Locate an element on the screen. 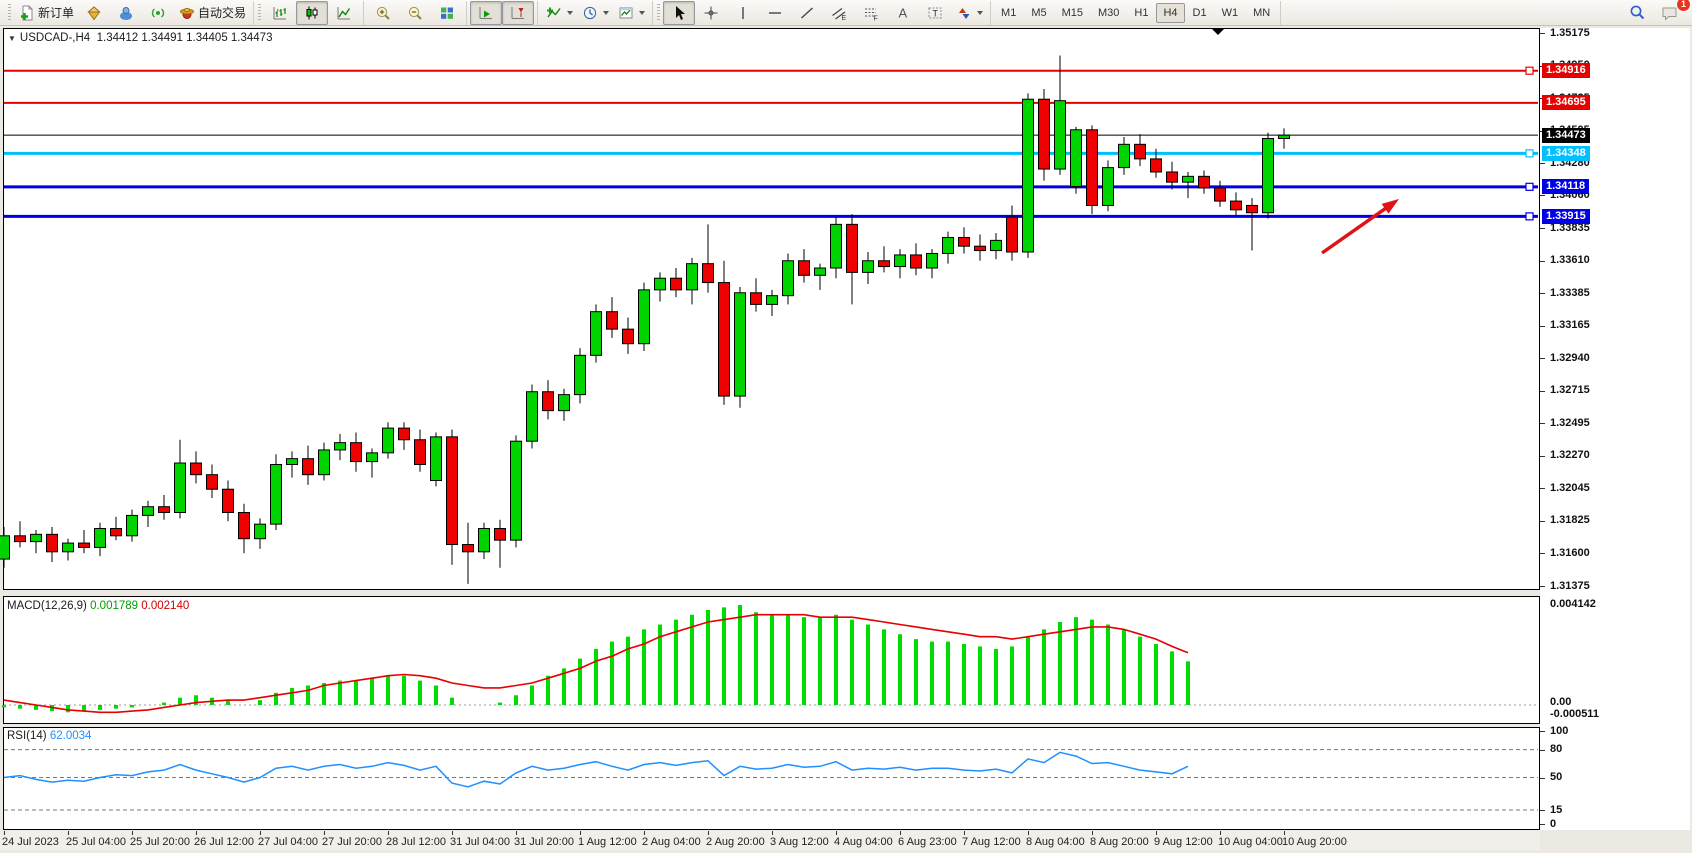  equidistant-channel-icon: E is located at coordinates (839, 12).